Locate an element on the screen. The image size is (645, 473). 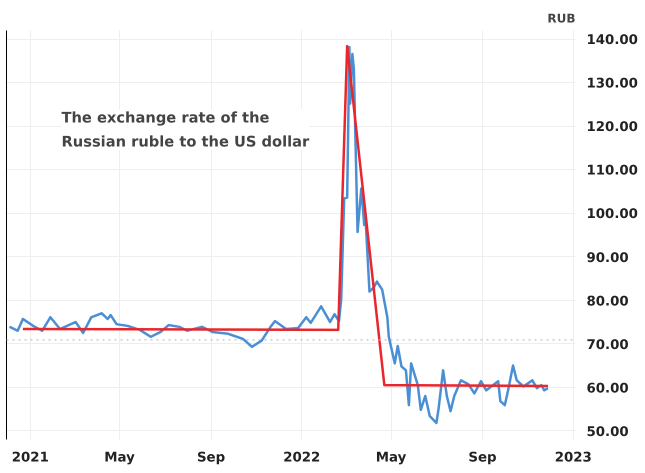
y-tick-label: 100.00 is located at coordinates (612, 214).